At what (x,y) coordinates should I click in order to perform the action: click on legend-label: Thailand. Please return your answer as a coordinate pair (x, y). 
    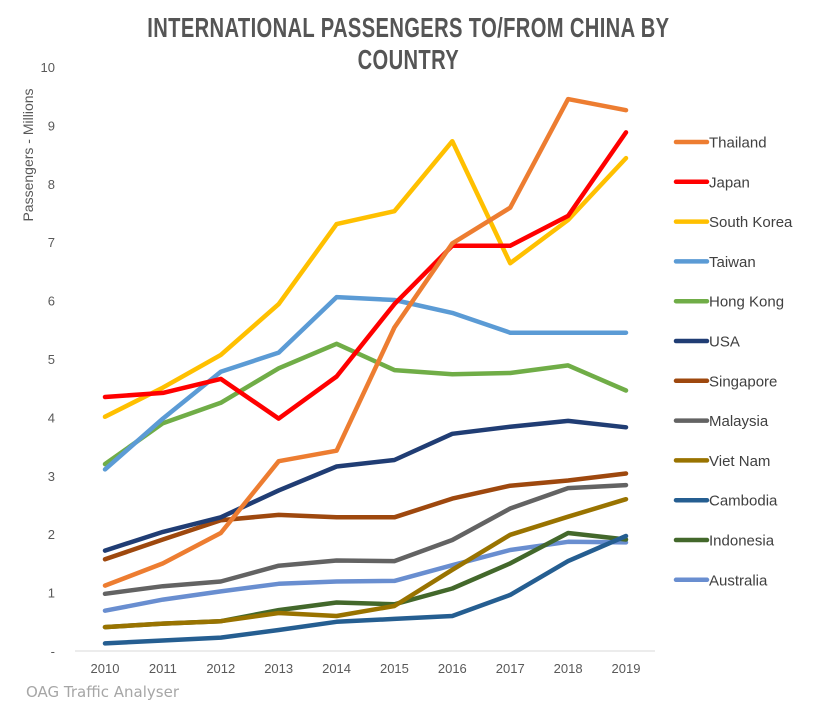
    Looking at the image, I should click on (738, 143).